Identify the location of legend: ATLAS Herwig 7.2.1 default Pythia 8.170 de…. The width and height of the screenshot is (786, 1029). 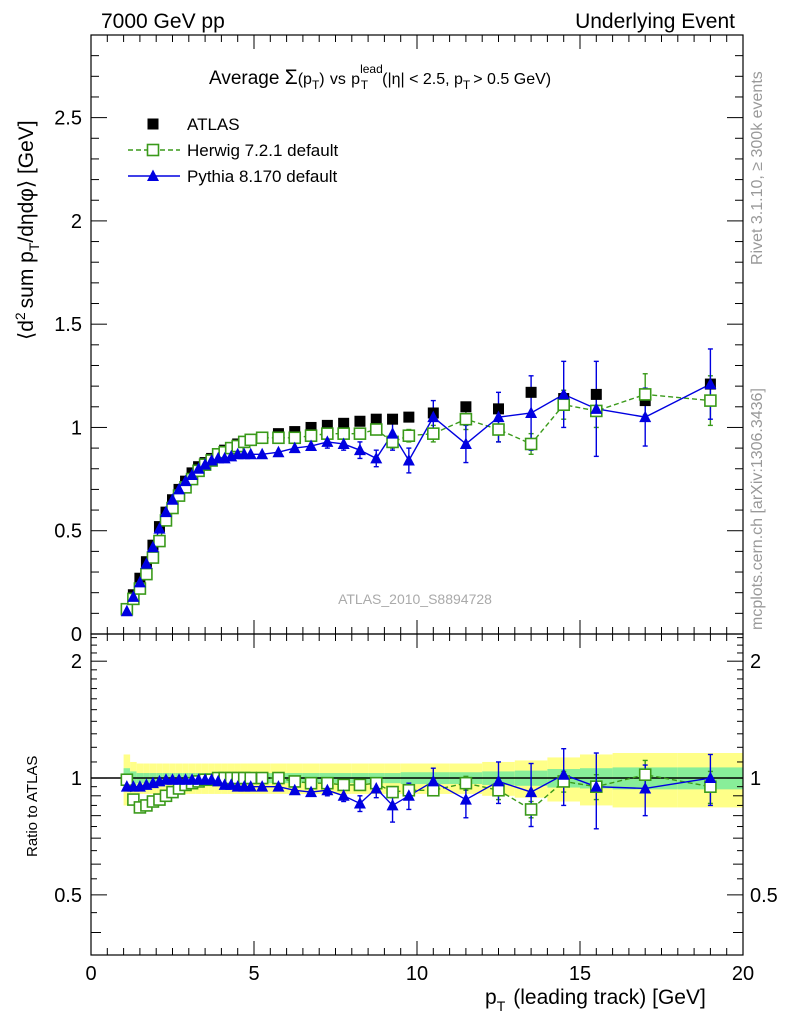
(233, 150).